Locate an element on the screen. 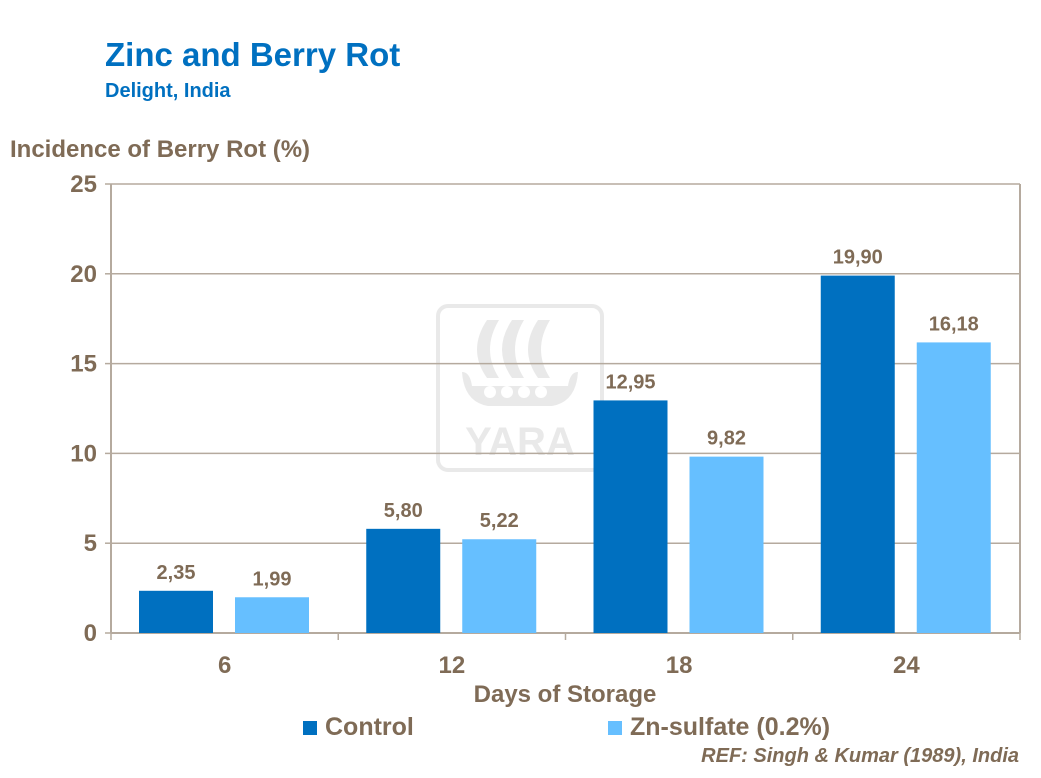 This screenshot has width=1041, height=778. legend-item-zn-sulfate: Zn-sulfate (0.2%) is located at coordinates (719, 727).